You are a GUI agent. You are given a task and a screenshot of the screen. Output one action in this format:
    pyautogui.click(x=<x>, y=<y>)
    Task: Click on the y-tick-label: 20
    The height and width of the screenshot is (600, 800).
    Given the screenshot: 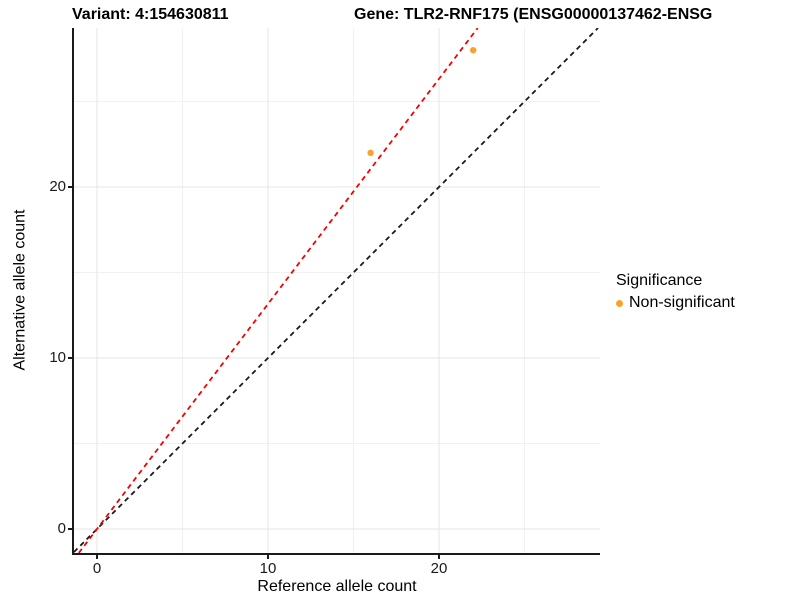 What is the action you would take?
    pyautogui.click(x=57, y=186)
    